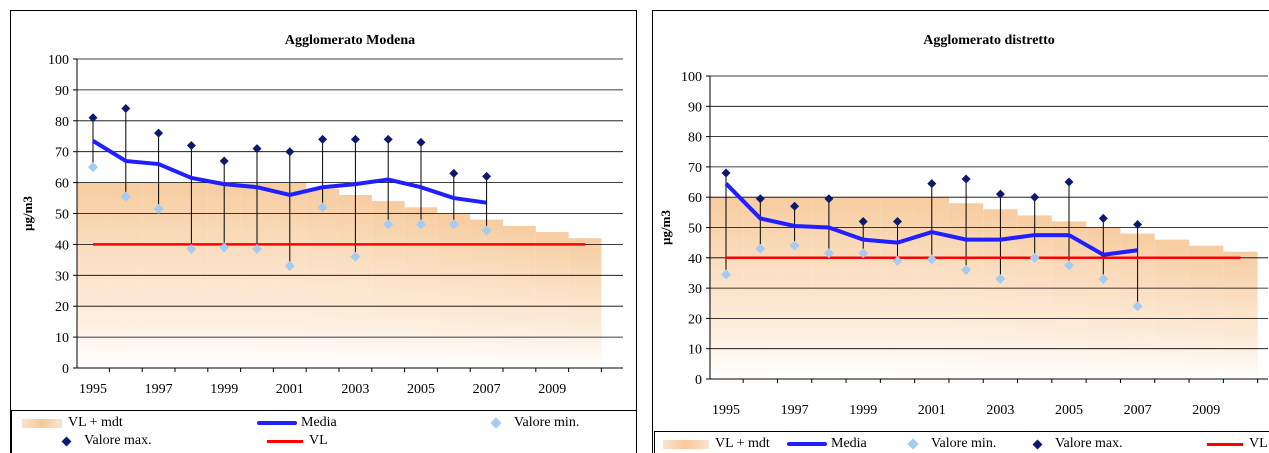 This screenshot has width=1269, height=453. I want to click on legend-symbol-max, so click(66, 441).